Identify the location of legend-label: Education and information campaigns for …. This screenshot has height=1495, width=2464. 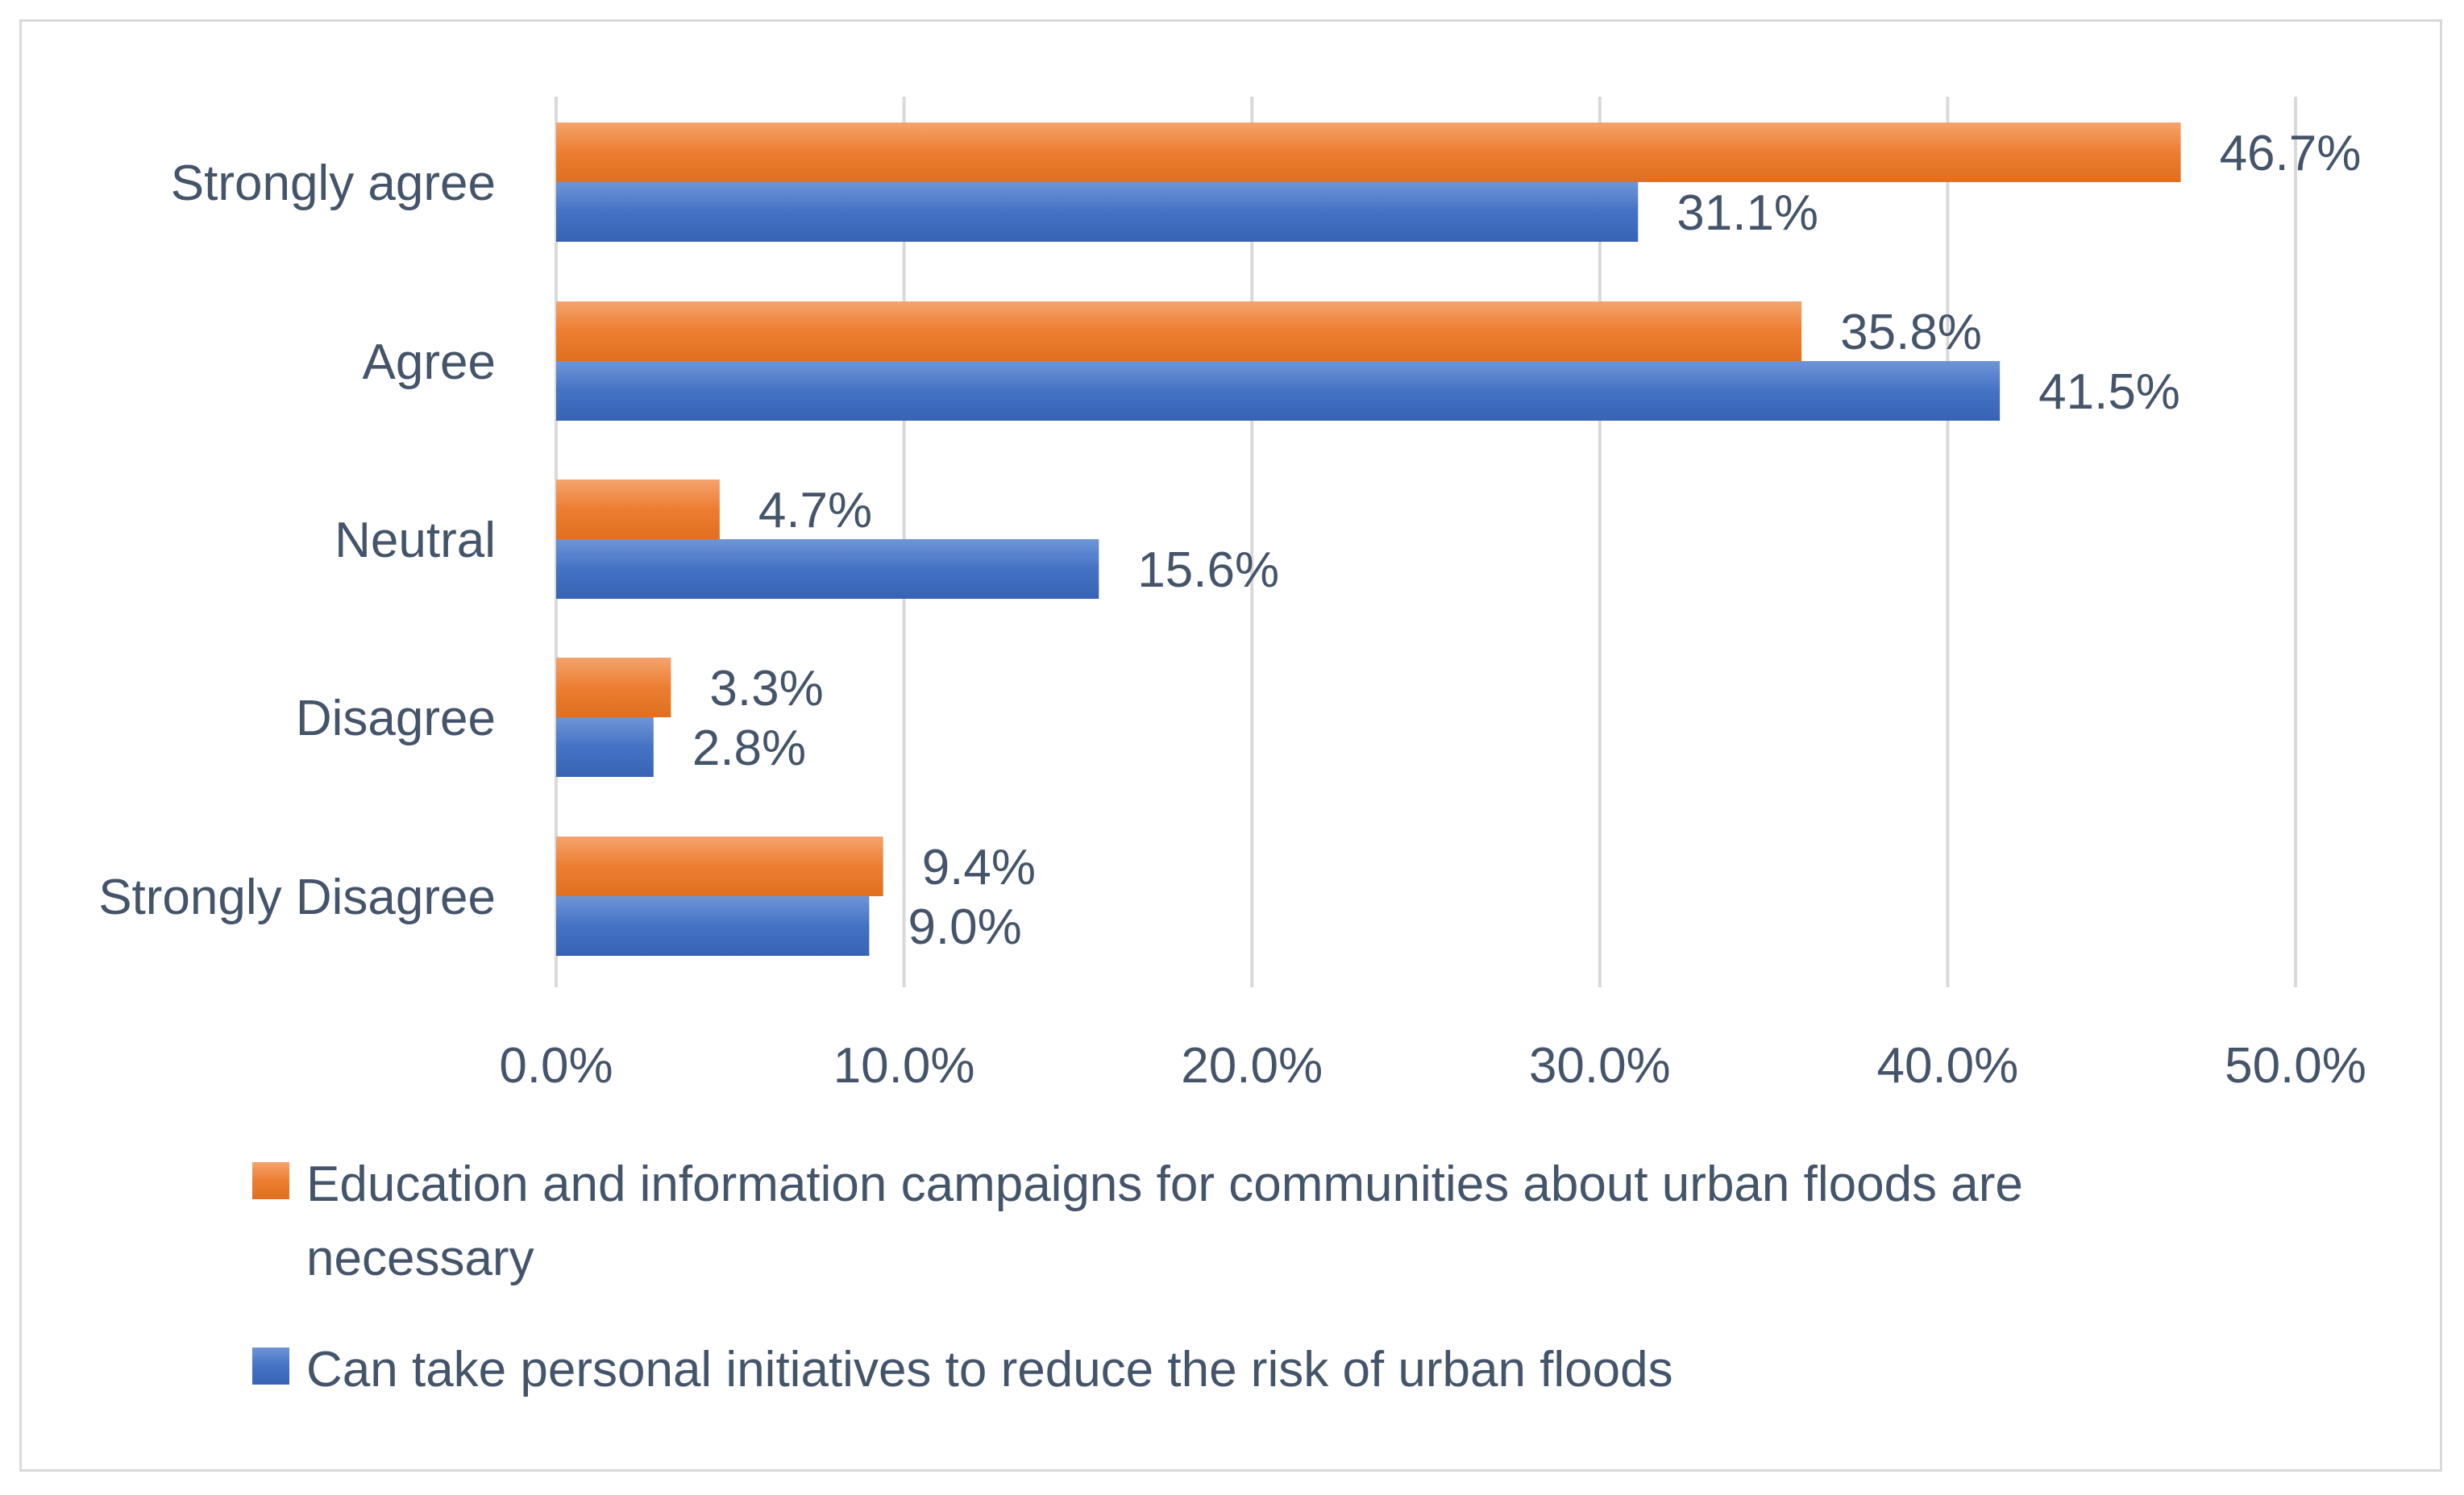
(1164, 1184).